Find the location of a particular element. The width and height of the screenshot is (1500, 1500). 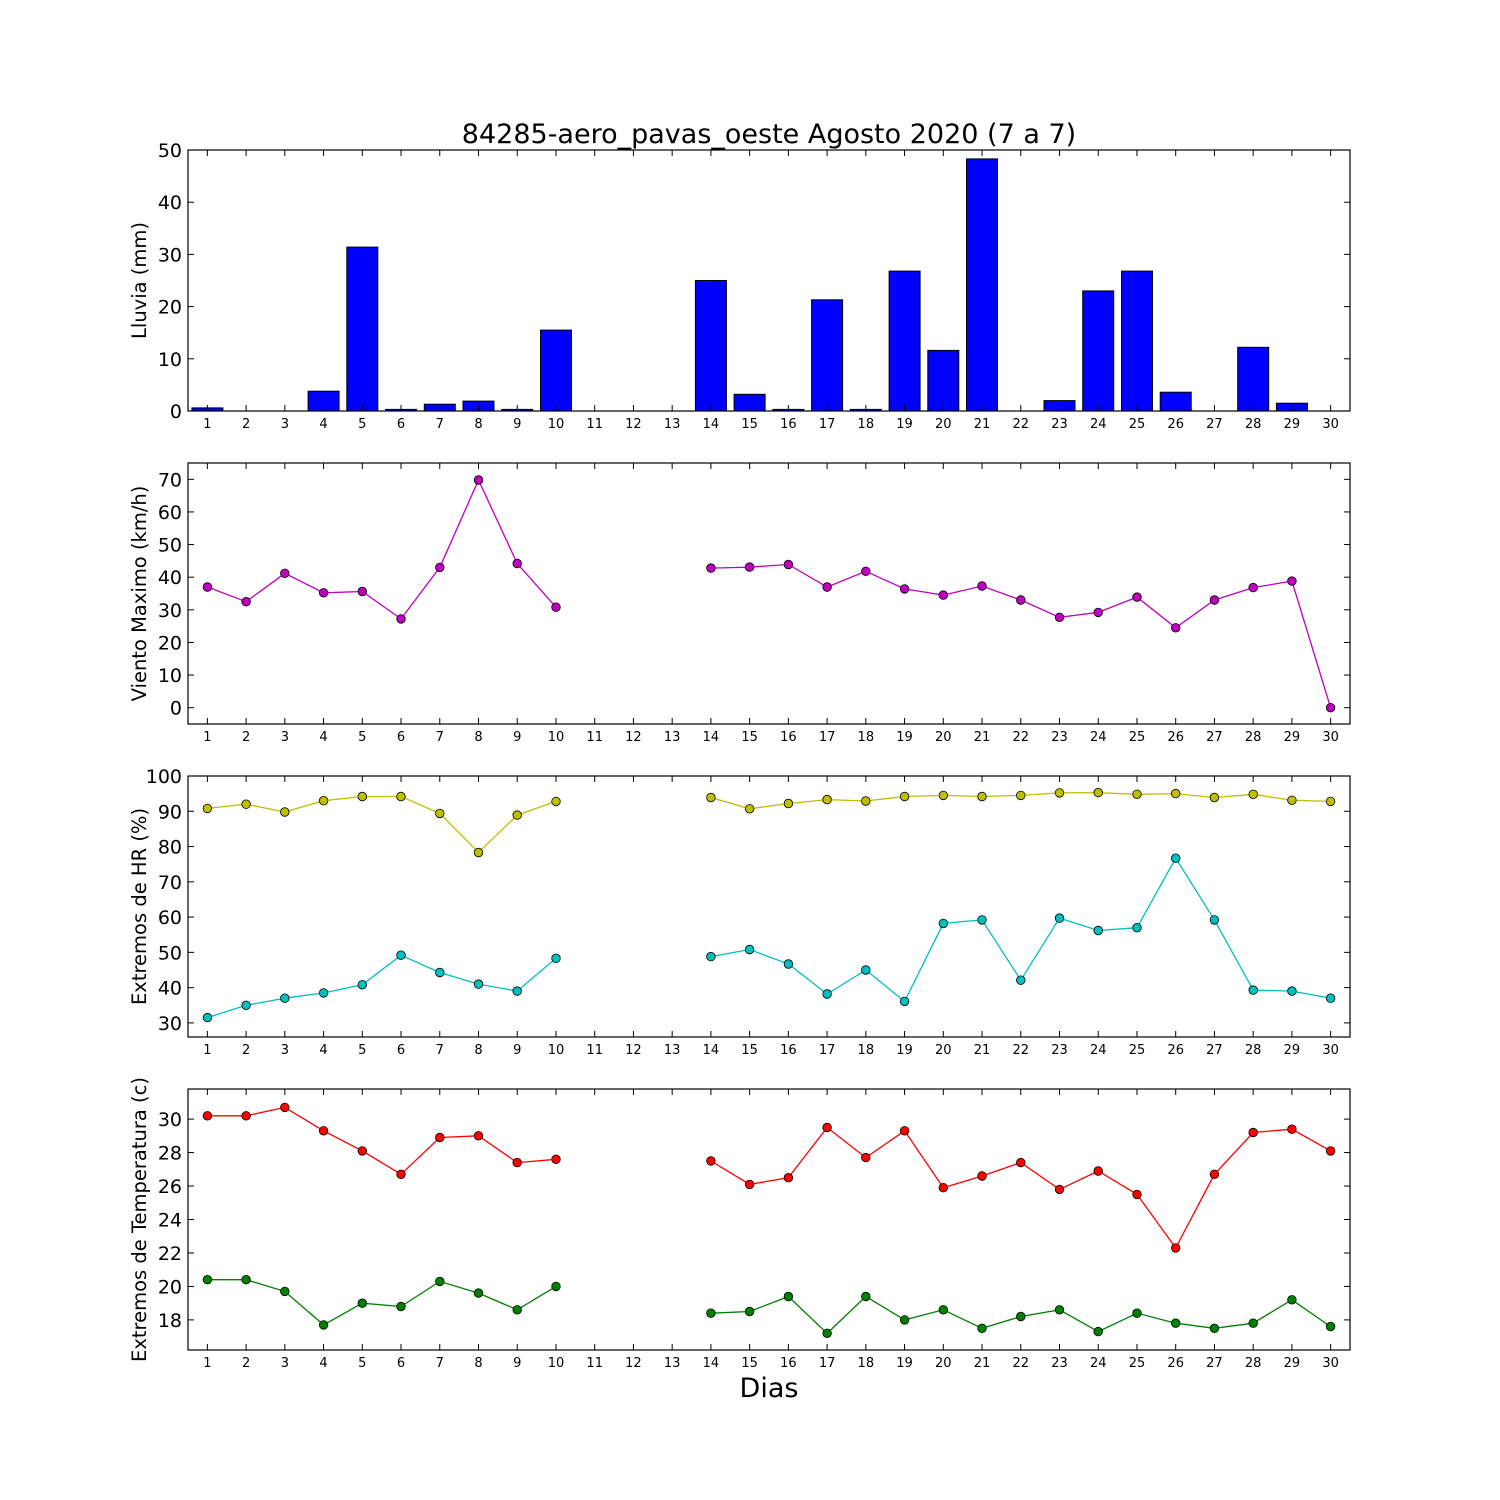

plot-frame is located at coordinates (769, 906).